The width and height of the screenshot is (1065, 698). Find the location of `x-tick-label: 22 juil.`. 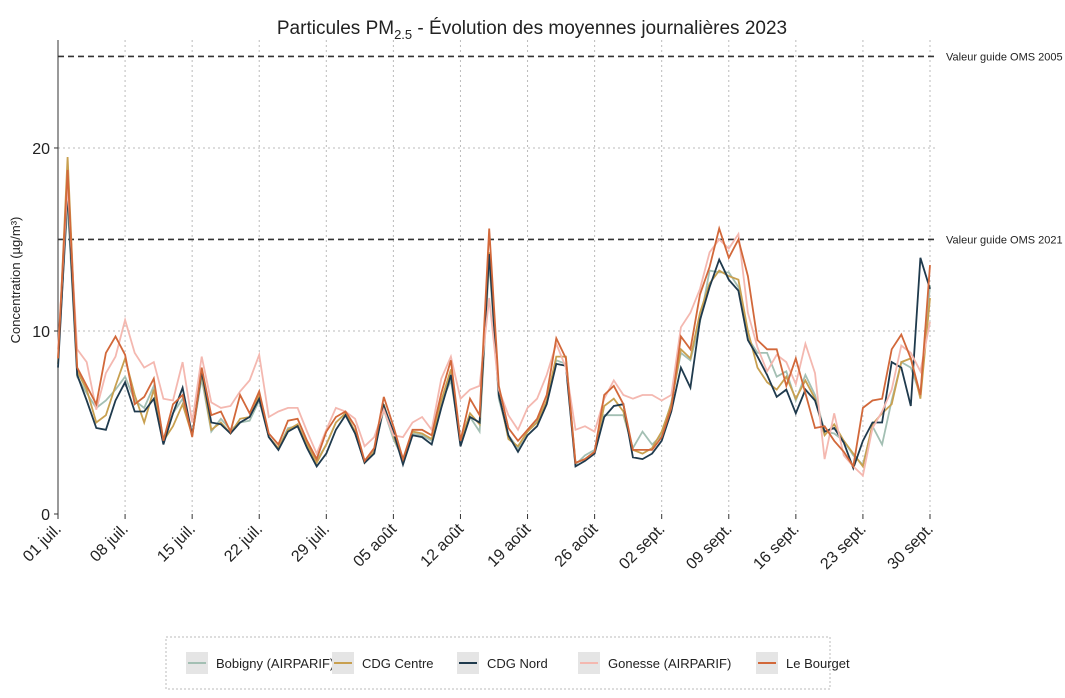

x-tick-label: 22 juil. is located at coordinates (243, 543).